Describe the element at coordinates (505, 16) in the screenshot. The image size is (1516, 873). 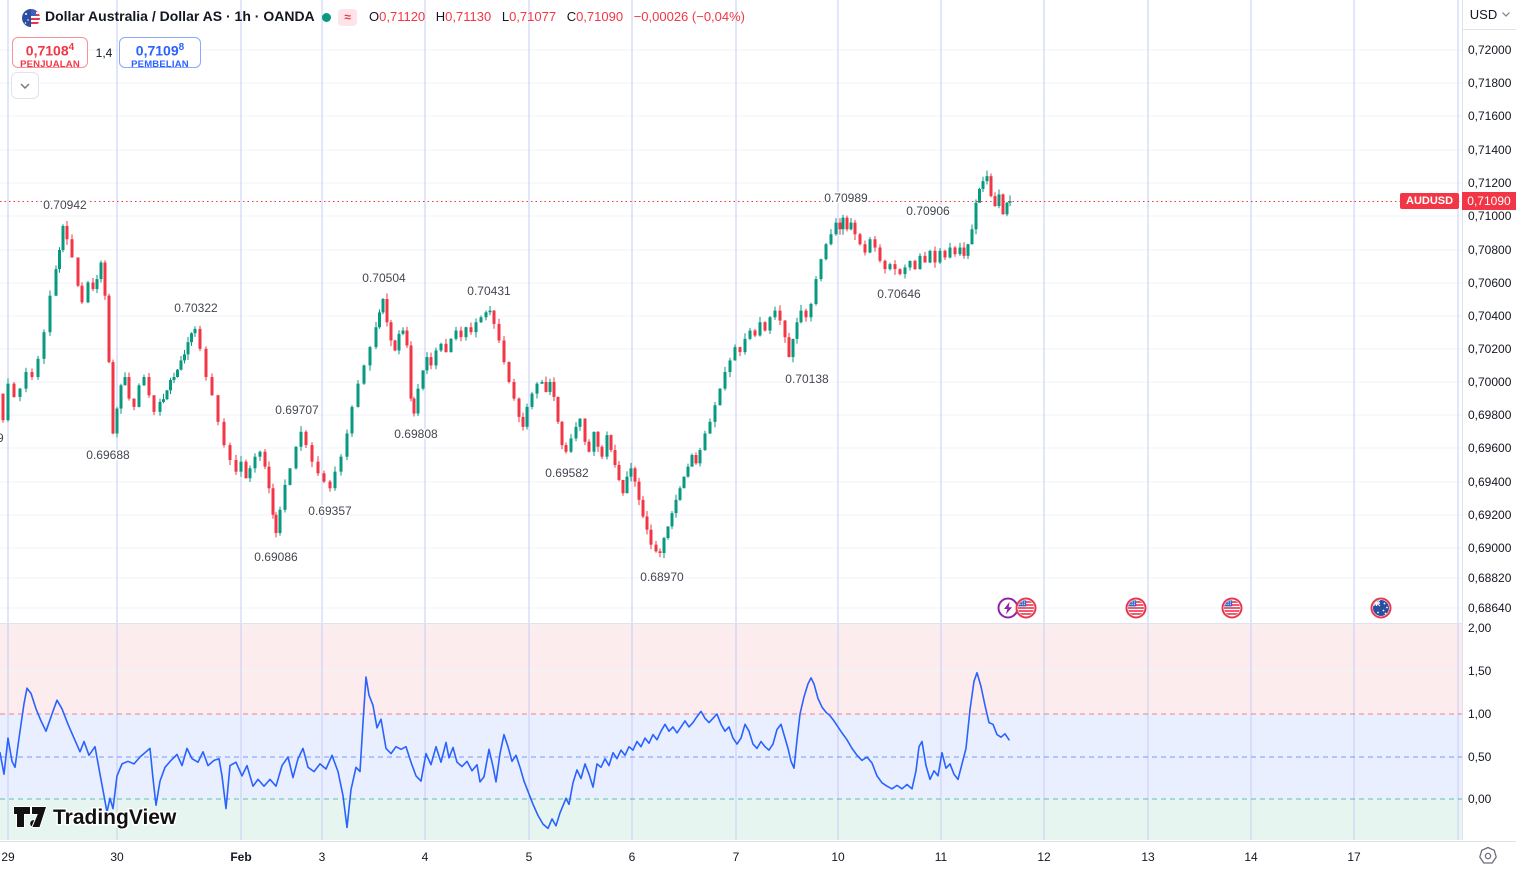
I see `low-label: L` at that location.